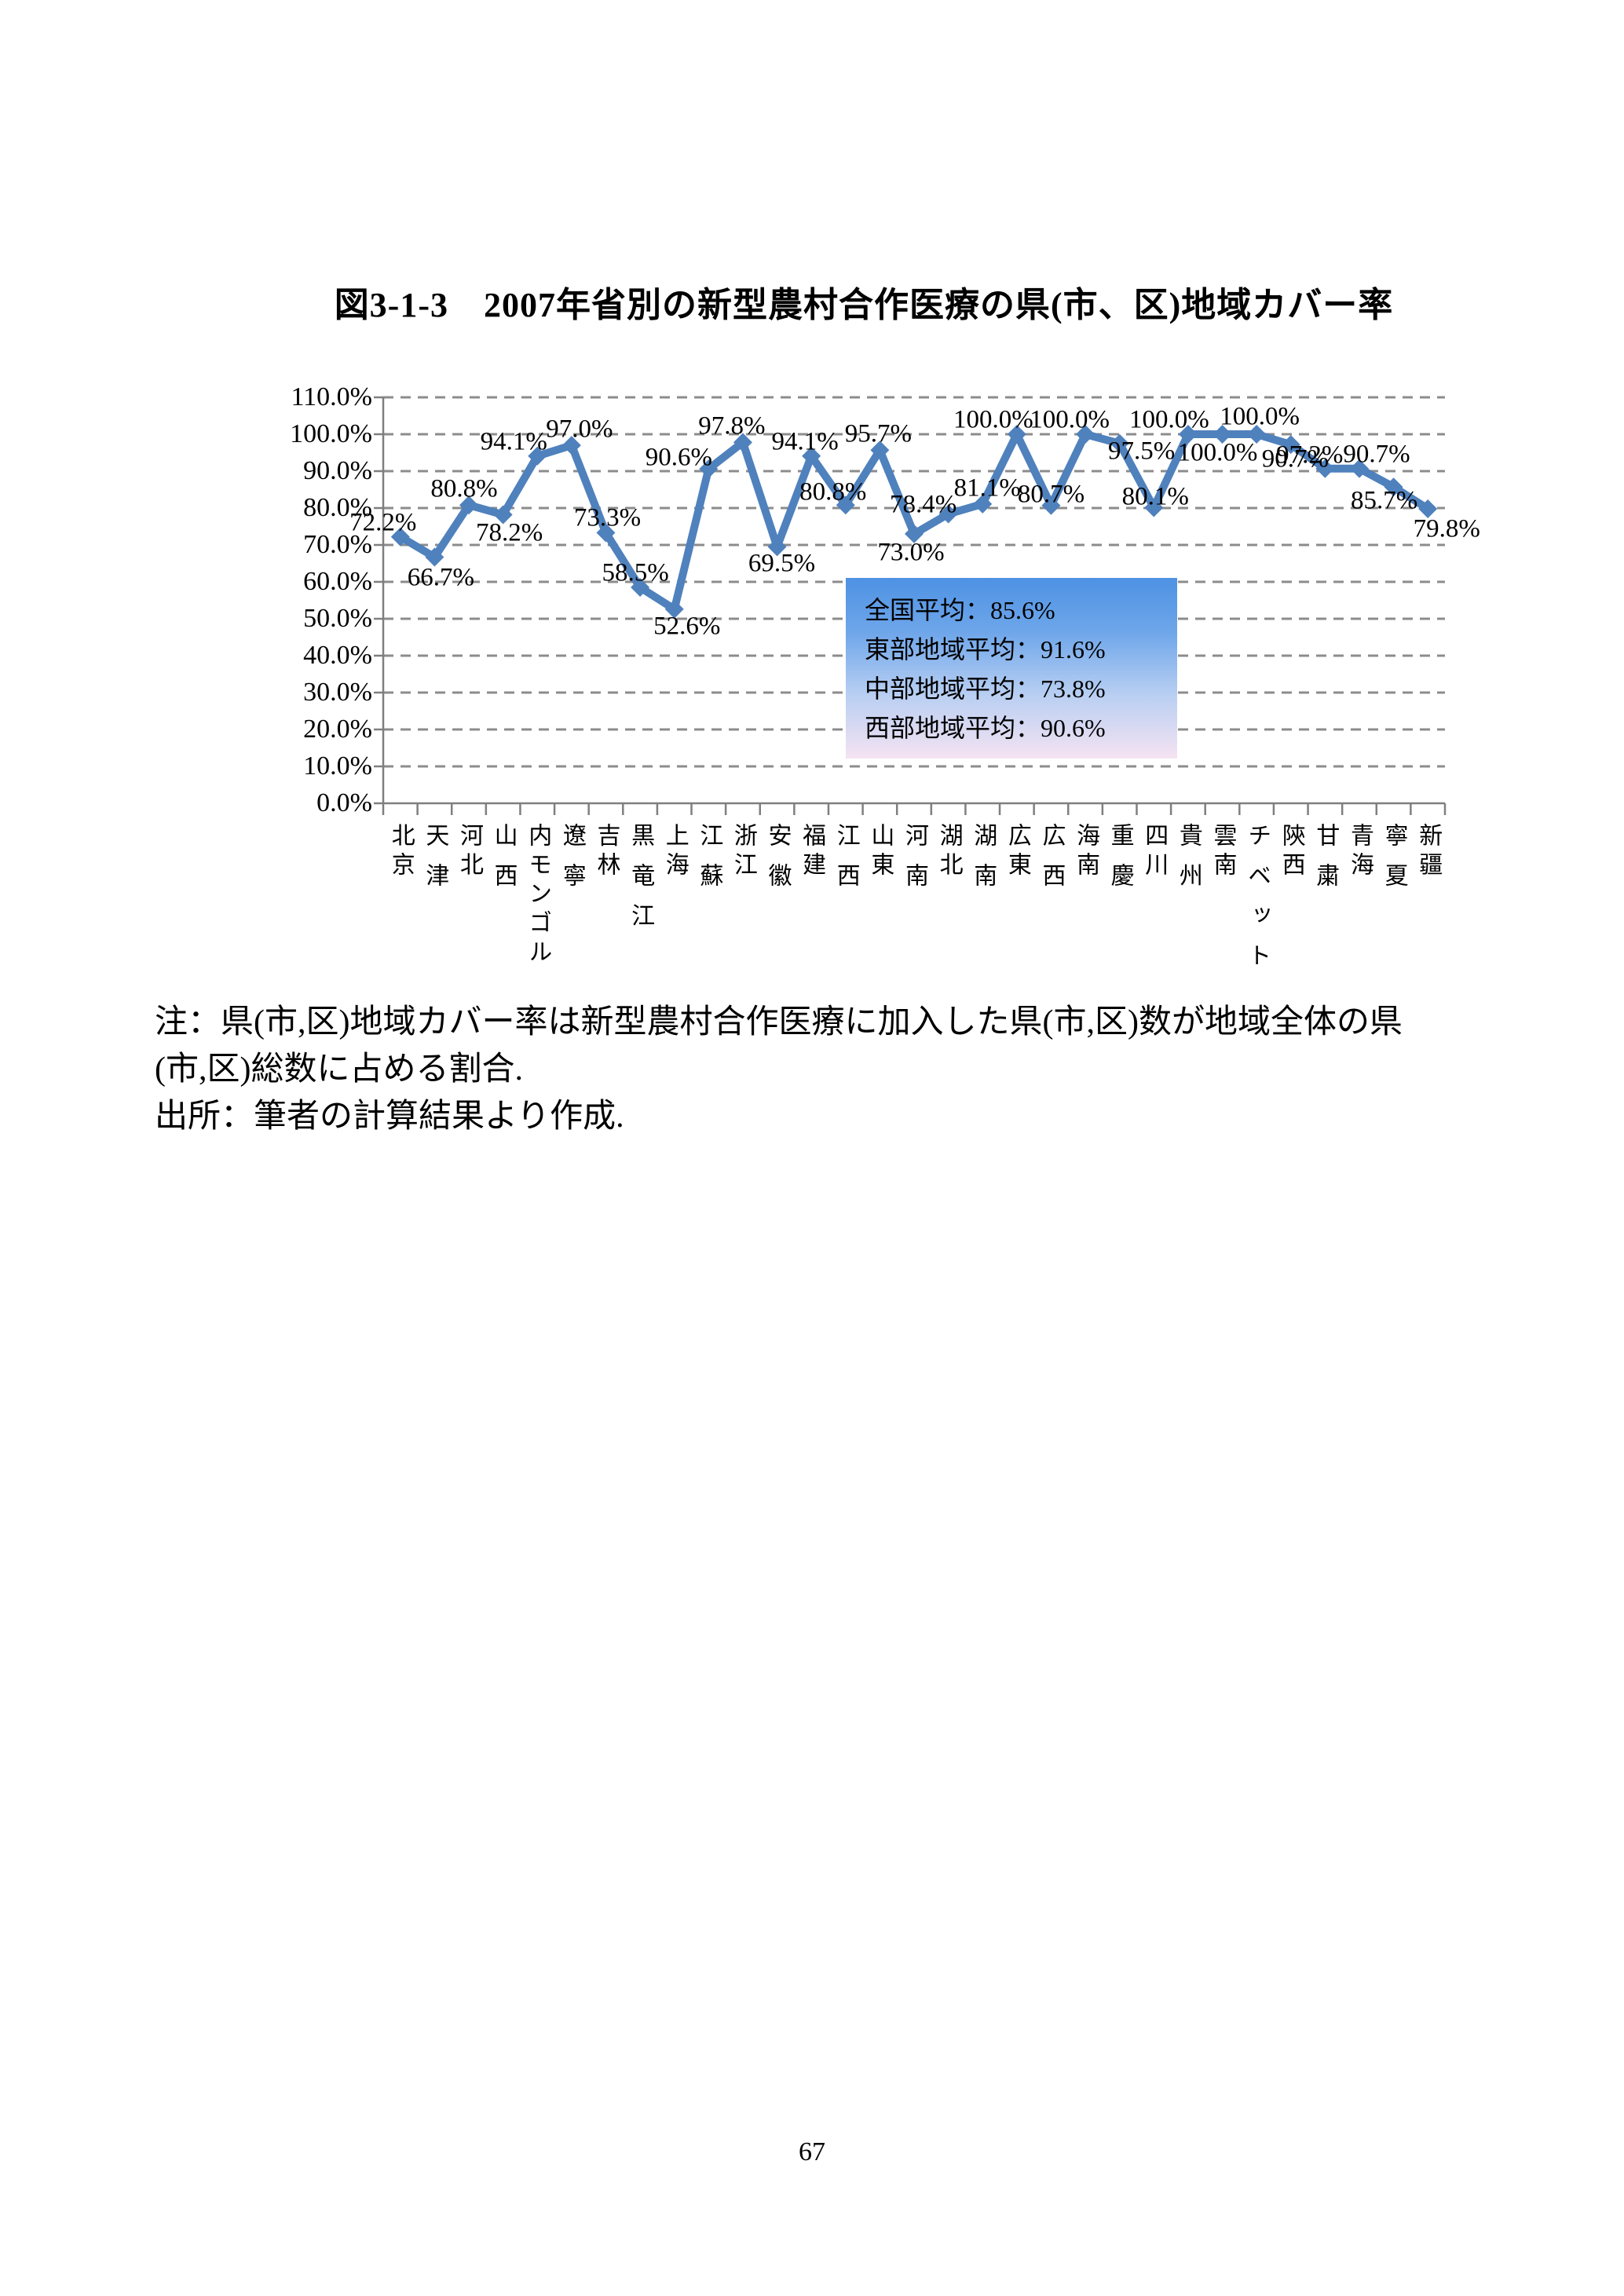 The height and width of the screenshot is (2296, 1624). I want to click on data-label: 69.5%, so click(782, 563).